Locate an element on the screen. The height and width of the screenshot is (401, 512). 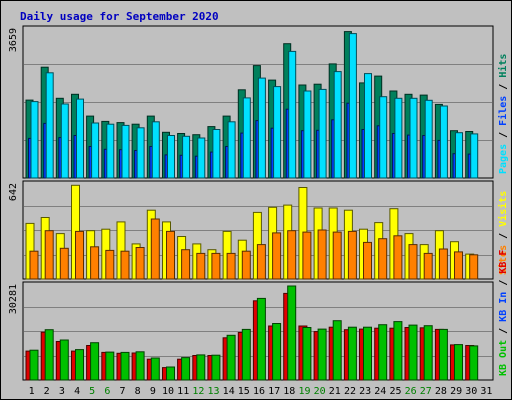
x-tick-label-day-27: 27 is located at coordinates (426, 391).